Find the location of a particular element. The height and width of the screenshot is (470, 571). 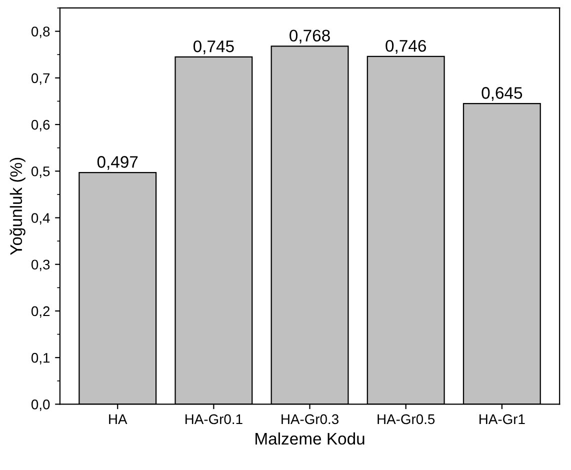

y-tick-label: 0,4 is located at coordinates (40, 219).